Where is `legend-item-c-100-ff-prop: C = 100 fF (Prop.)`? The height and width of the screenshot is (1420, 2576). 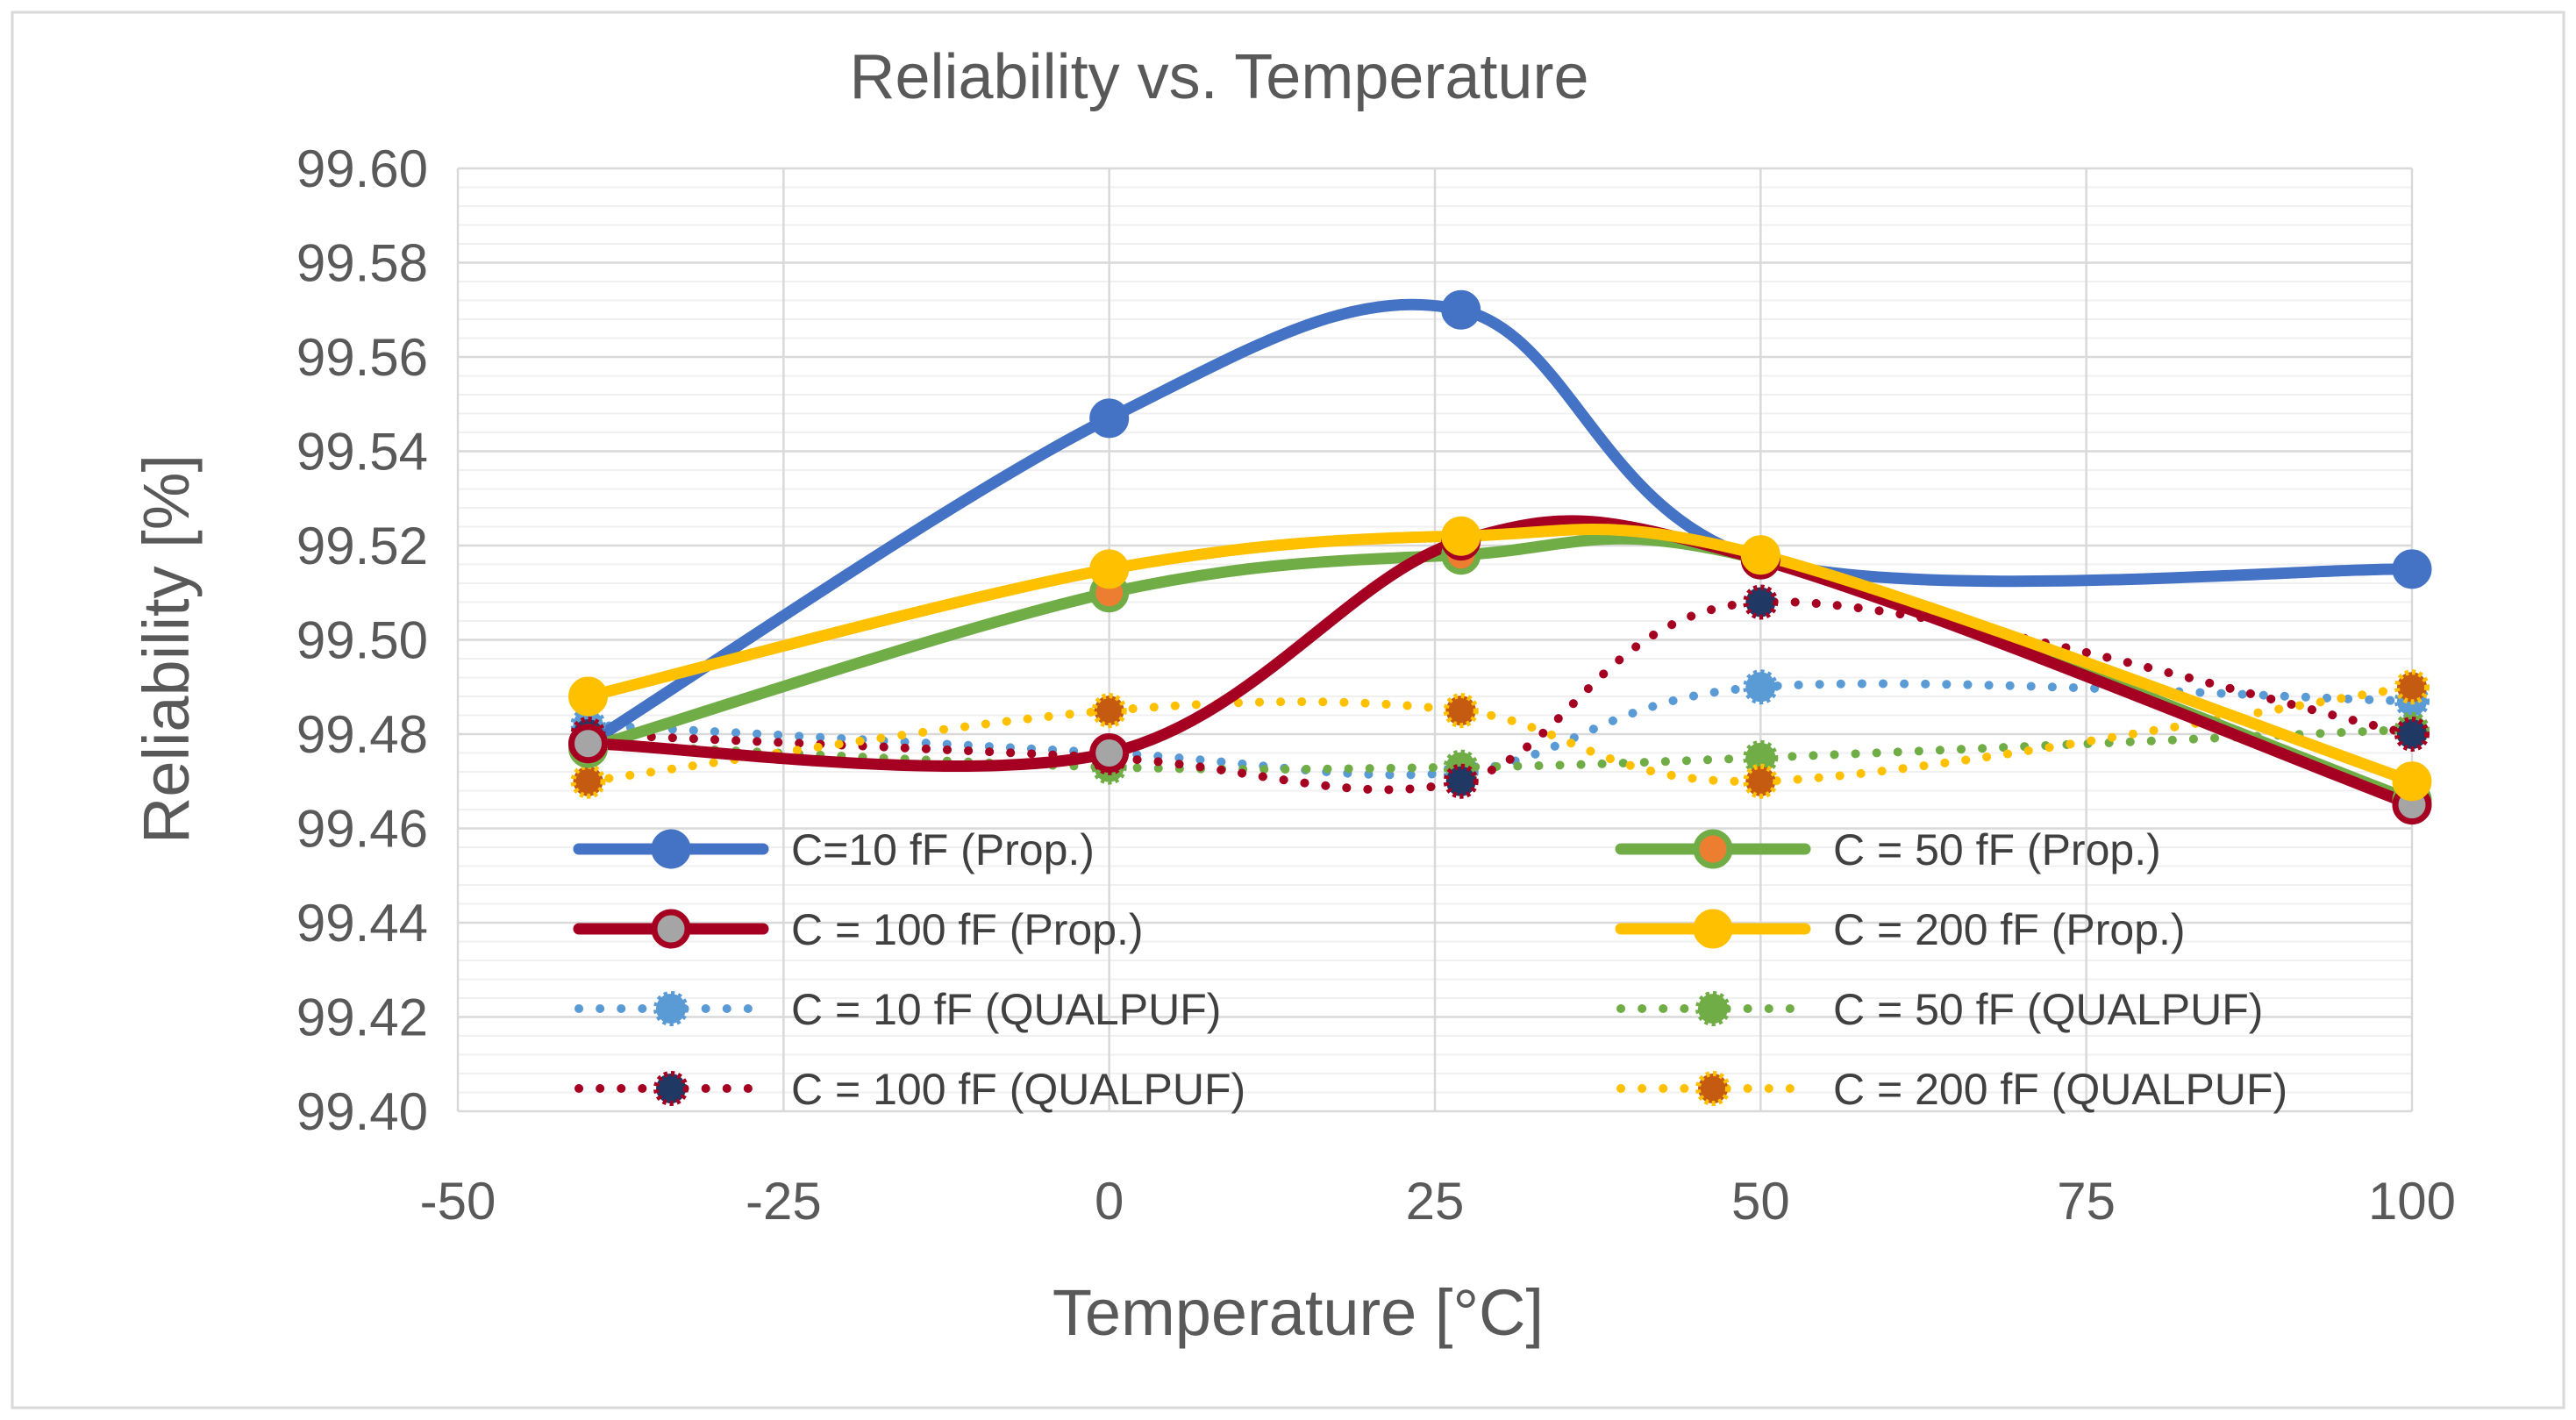
legend-item-c-100-ff-prop: C = 100 fF (Prop.) is located at coordinates (859, 929).